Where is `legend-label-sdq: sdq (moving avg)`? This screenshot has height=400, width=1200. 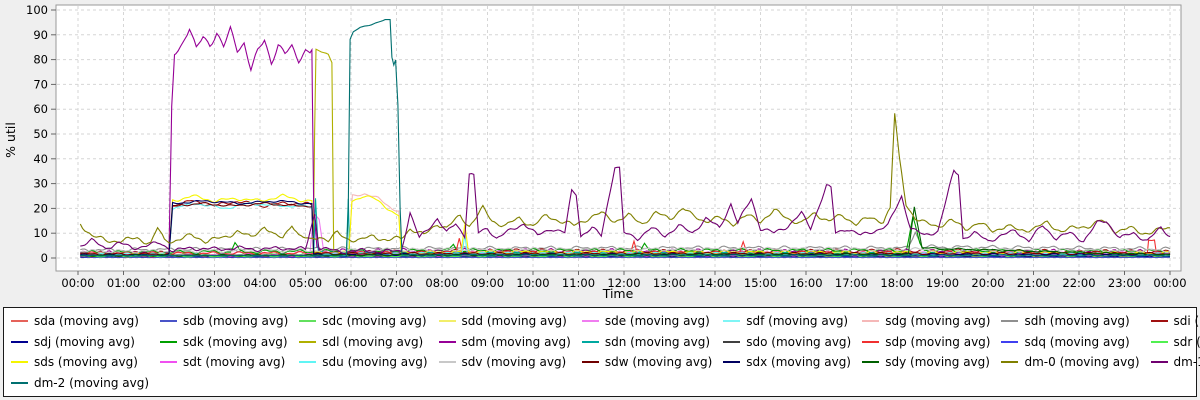
legend-label-sdq: sdq (moving avg) is located at coordinates (1077, 341).